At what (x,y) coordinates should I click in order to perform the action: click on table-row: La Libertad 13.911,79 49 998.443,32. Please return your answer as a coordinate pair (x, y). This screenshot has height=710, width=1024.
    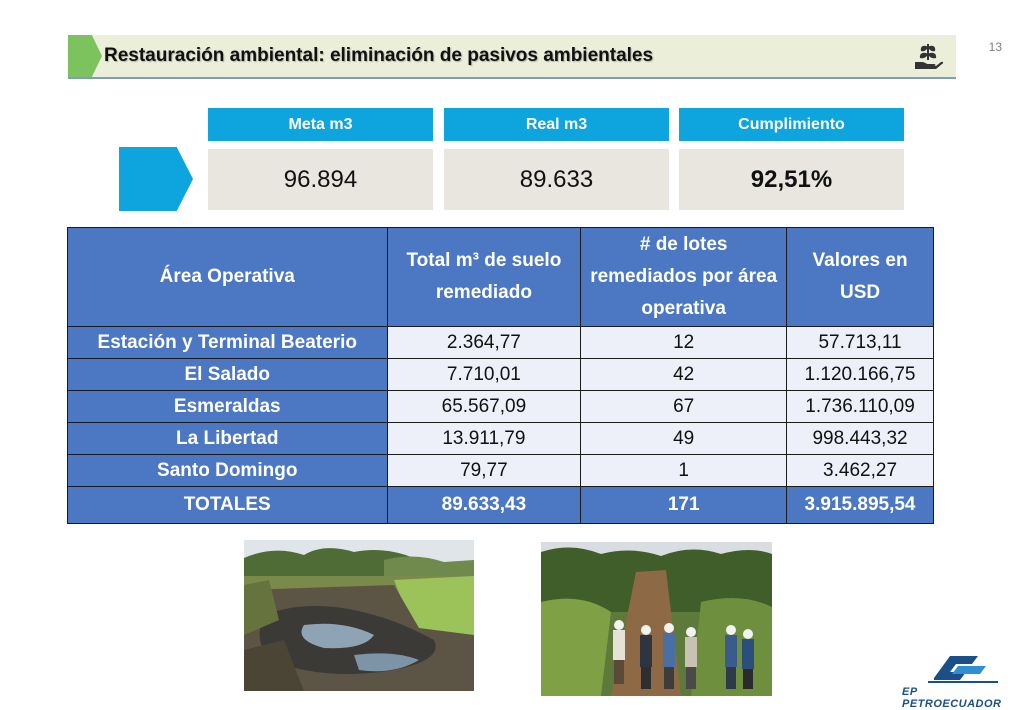
    Looking at the image, I should click on (500, 438).